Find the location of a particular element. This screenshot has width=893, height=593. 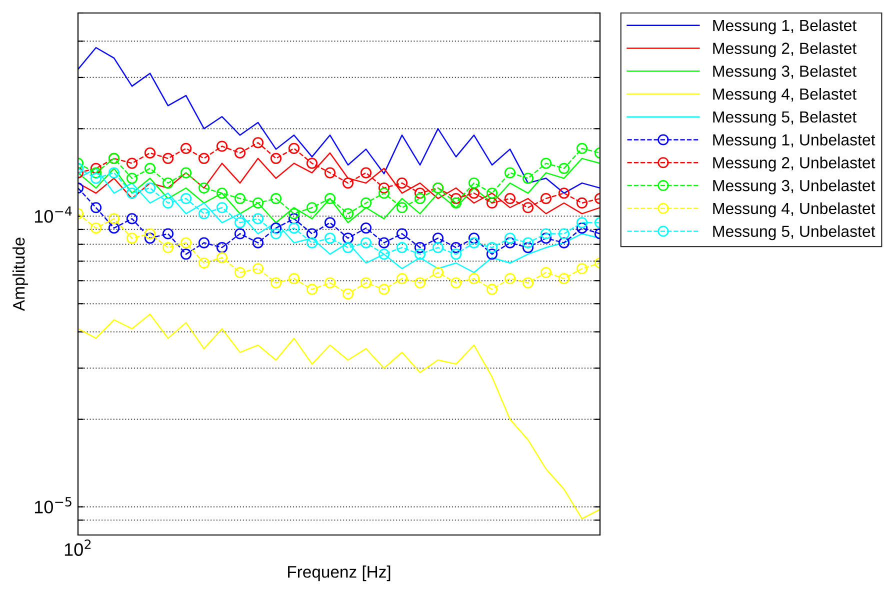

y-axis-title: Amplitude is located at coordinates (20, 275).